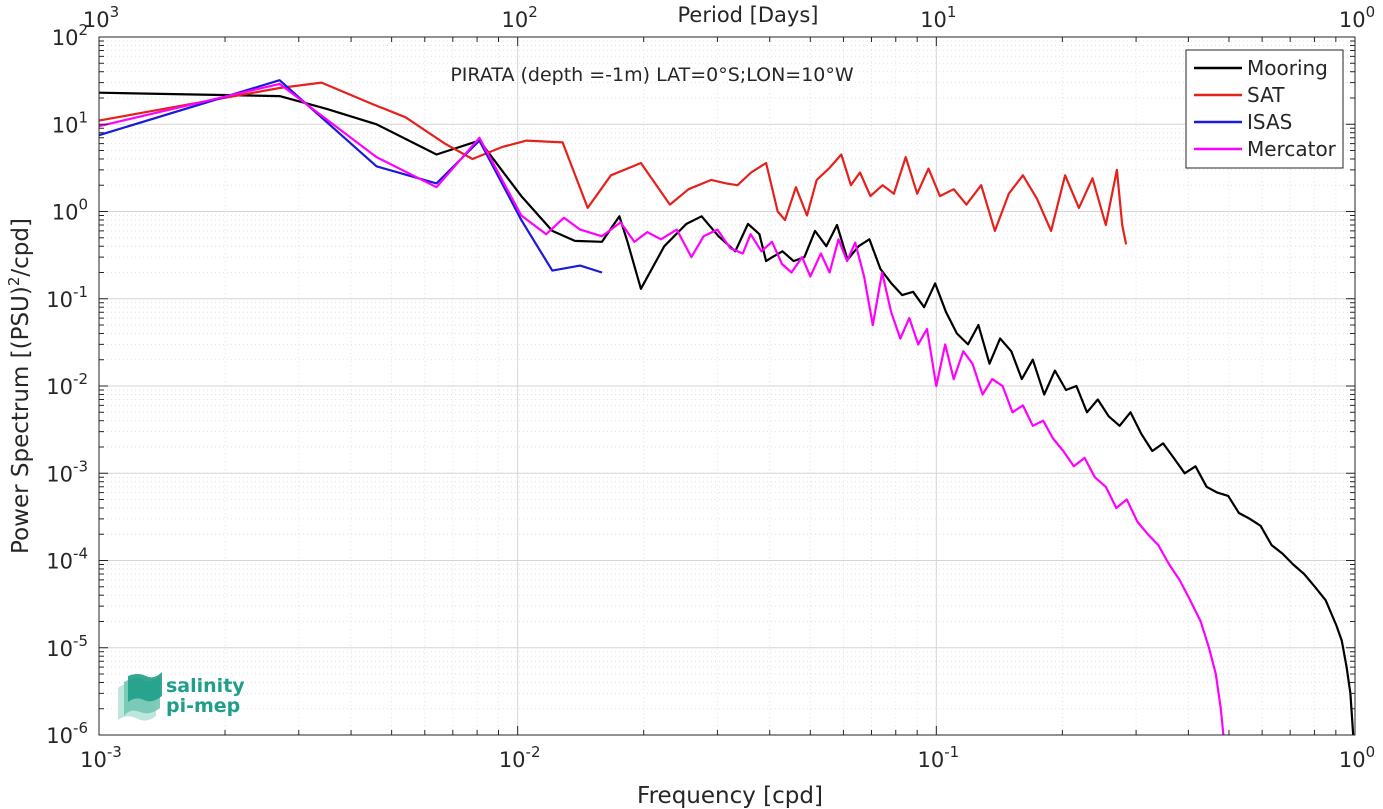 The width and height of the screenshot is (1383, 809). What do you see at coordinates (1266, 95) in the screenshot?
I see `legend-label-sat: SAT` at bounding box center [1266, 95].